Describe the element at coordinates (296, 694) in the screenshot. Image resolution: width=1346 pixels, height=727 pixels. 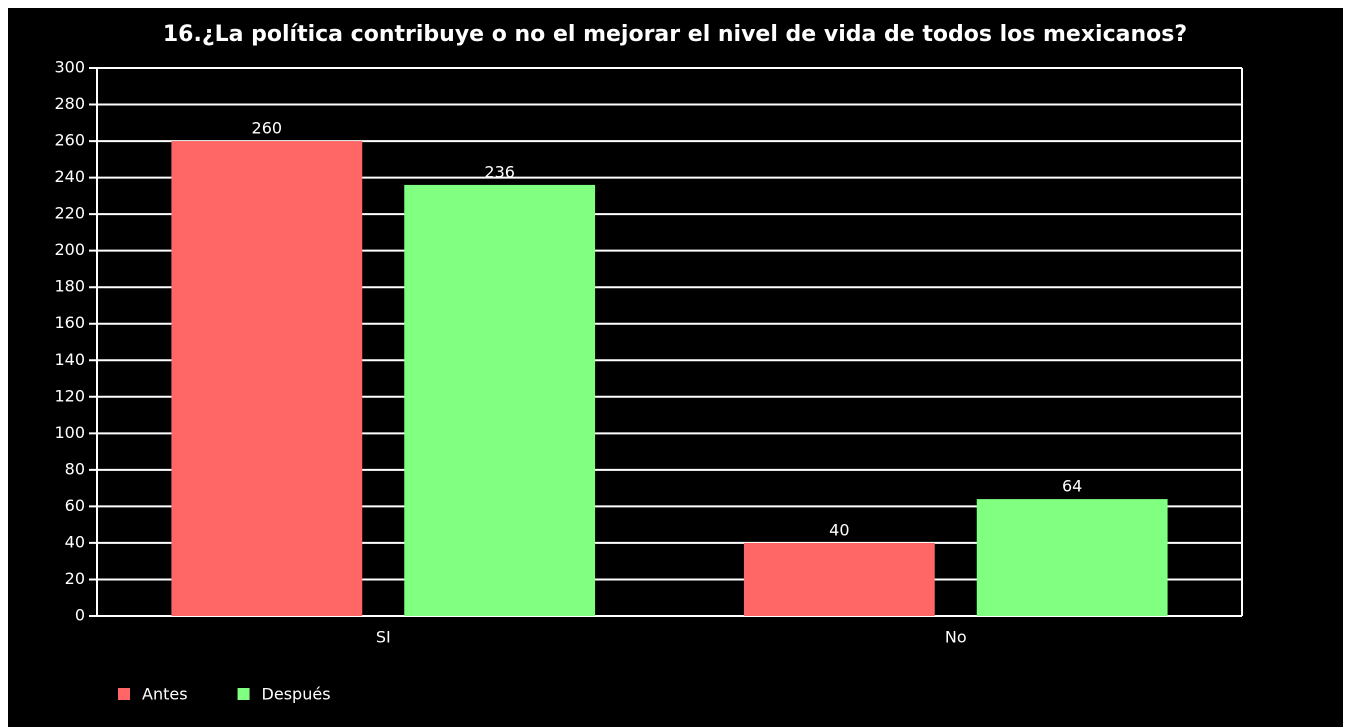
I see `legend-label: Después` at that location.